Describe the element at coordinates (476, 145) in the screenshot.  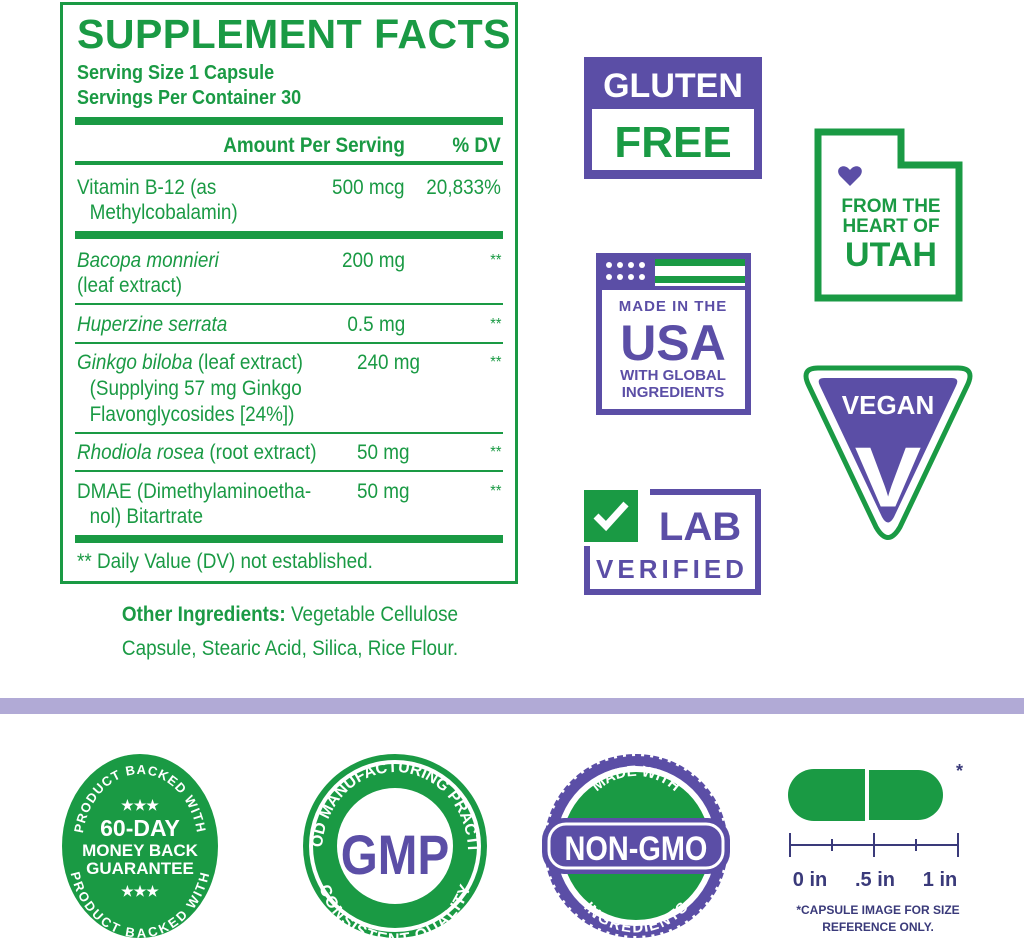
I see `header-dv: % DV` at that location.